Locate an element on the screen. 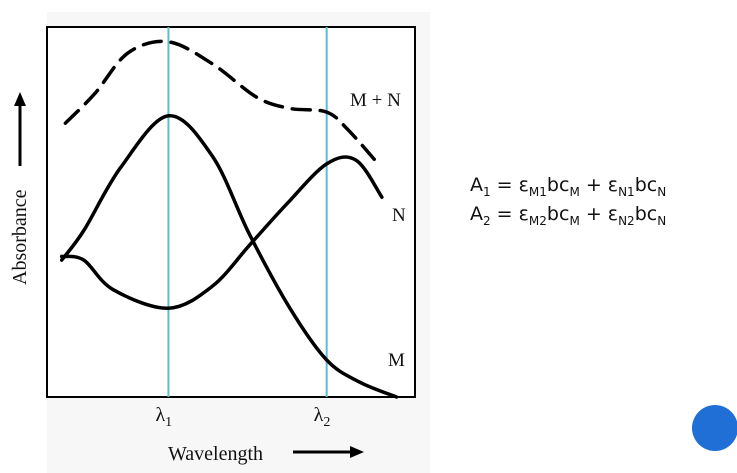 This screenshot has width=737, height=473. series-label-m-n: M + N is located at coordinates (375, 100).